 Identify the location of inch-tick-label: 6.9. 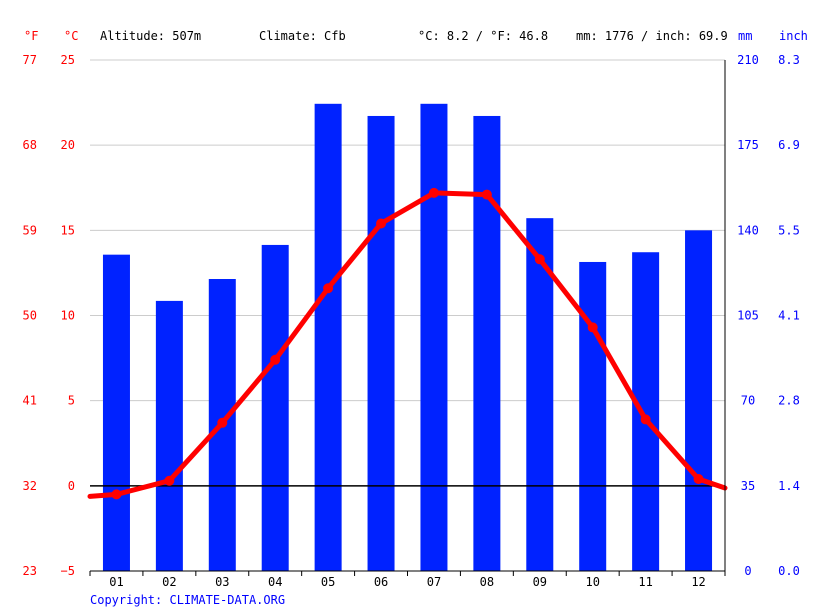
(789, 145).